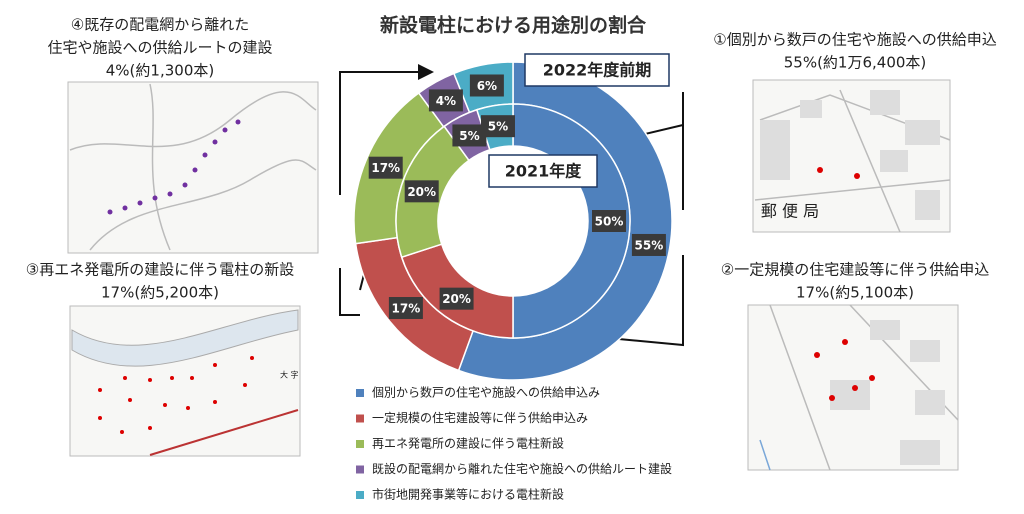  I want to click on annotation-detail: 4%(約1,300本), so click(160, 71).